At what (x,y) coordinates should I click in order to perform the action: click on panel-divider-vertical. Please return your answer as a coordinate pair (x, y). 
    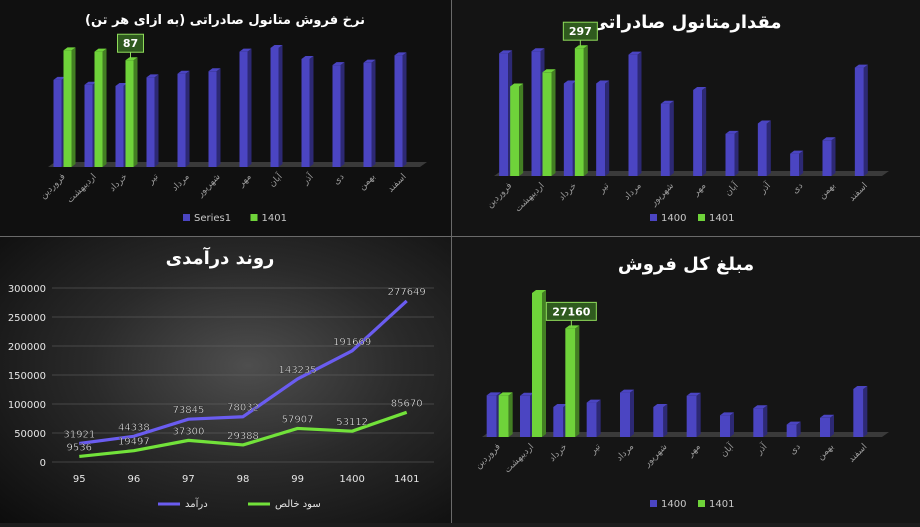
    Looking at the image, I should click on (451, 261).